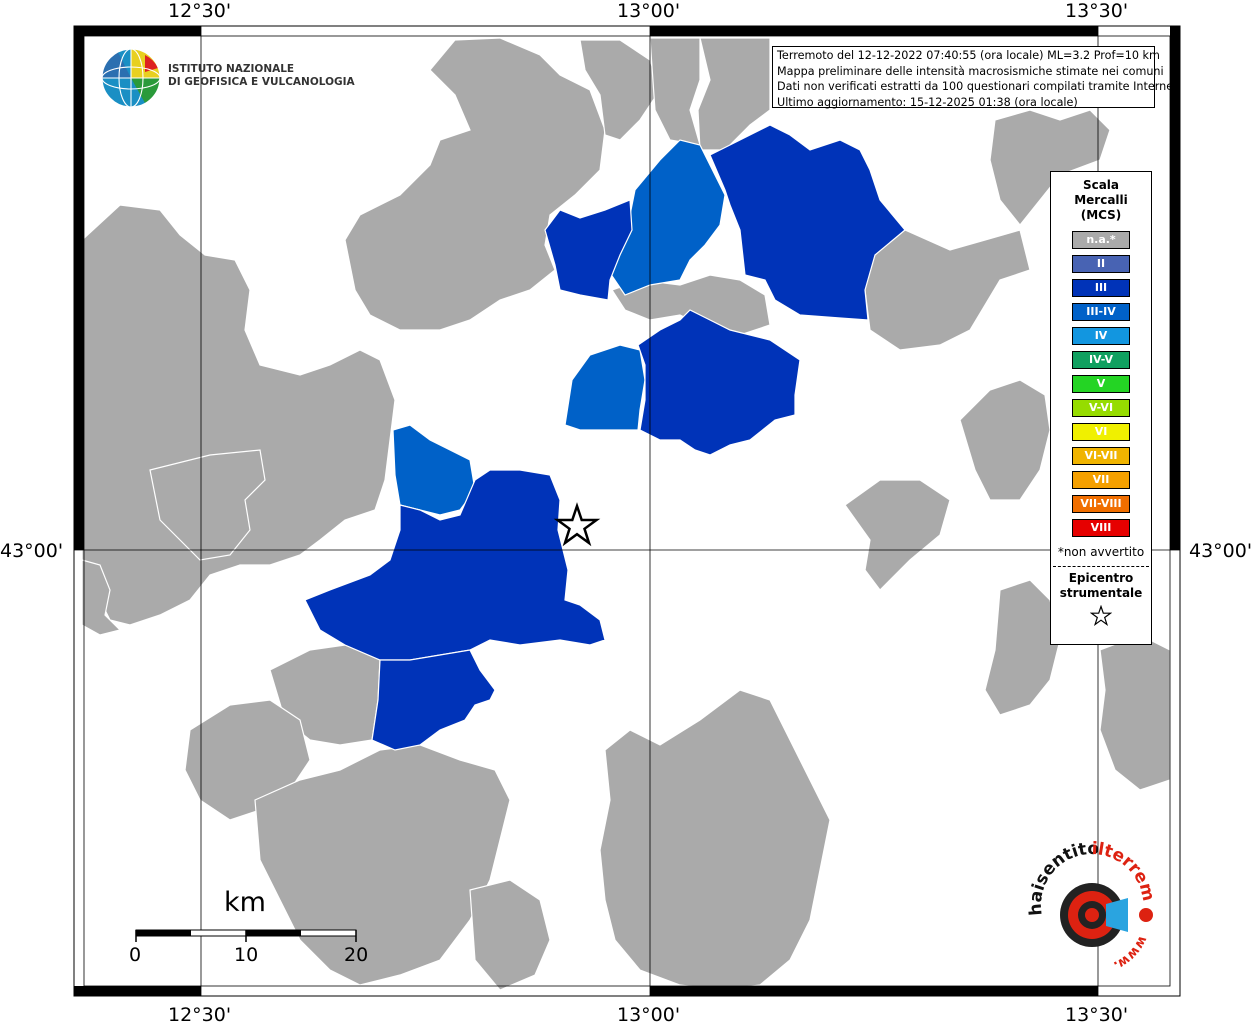 The width and height of the screenshot is (1254, 1026). Describe the element at coordinates (1097, 1015) in the screenshot. I see `lon-label-bottom-3: 13°30'` at that location.